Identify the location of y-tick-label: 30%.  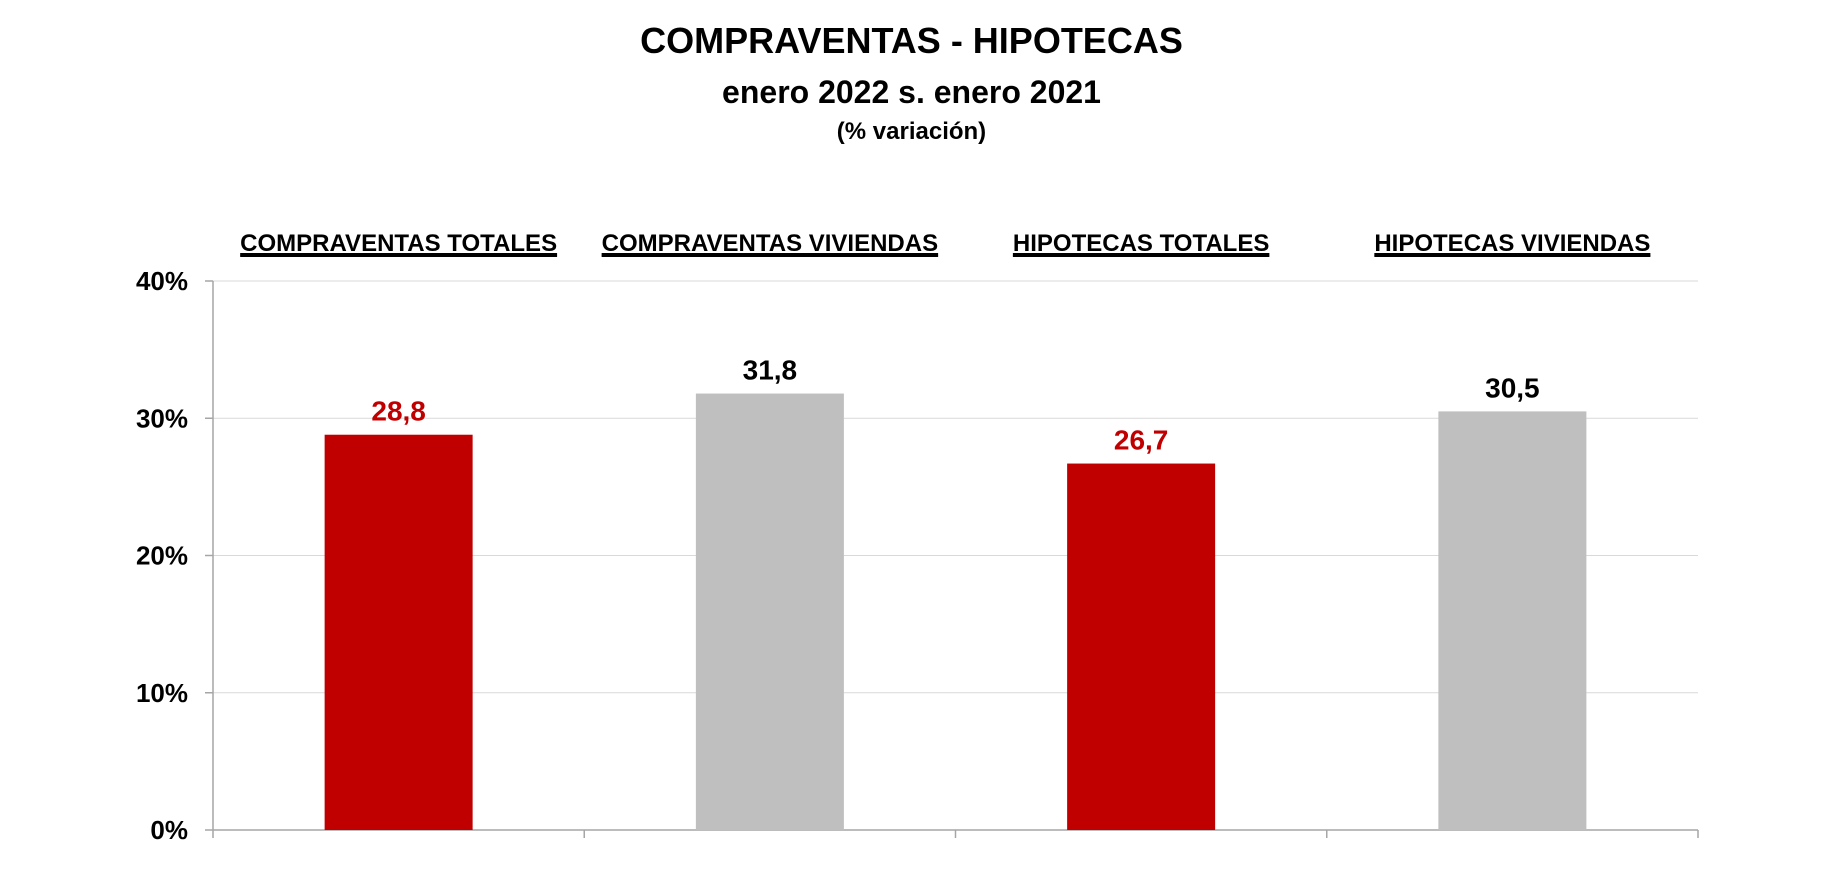
(162, 418).